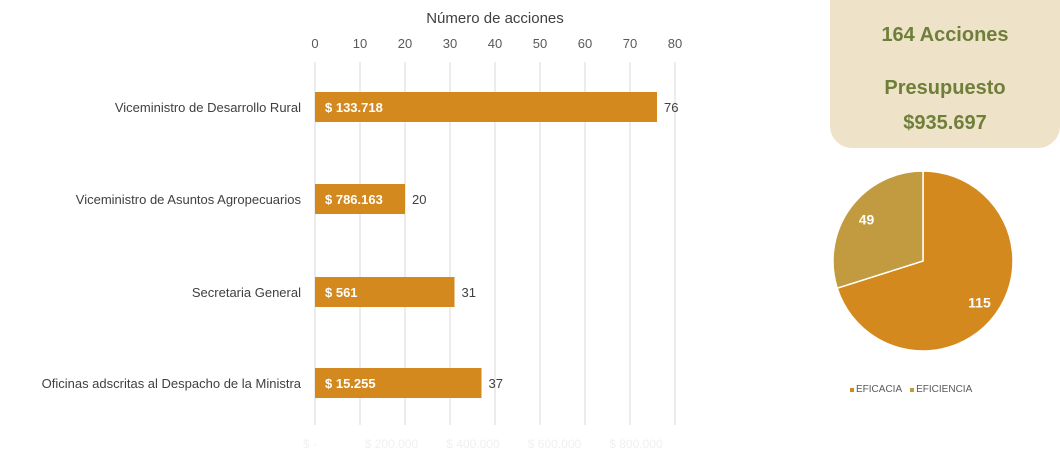 The image size is (1060, 456). Describe the element at coordinates (636, 444) in the screenshot. I see `secondary-tick-label: $ 800.000` at that location.